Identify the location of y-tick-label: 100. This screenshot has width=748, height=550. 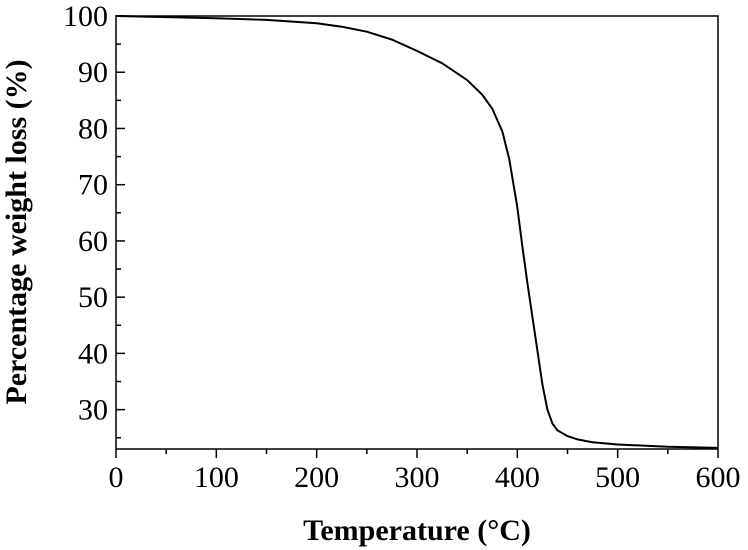
(85, 16).